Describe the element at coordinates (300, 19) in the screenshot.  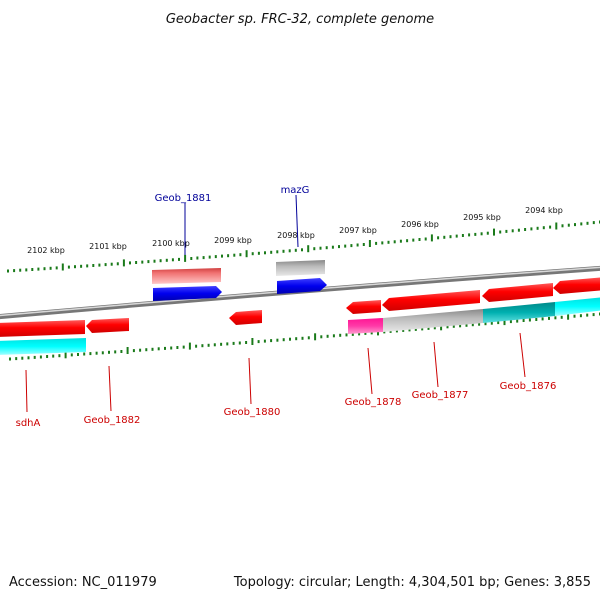
I see `genome-title: Geobacter sp. FRC-32, complete genome` at that location.